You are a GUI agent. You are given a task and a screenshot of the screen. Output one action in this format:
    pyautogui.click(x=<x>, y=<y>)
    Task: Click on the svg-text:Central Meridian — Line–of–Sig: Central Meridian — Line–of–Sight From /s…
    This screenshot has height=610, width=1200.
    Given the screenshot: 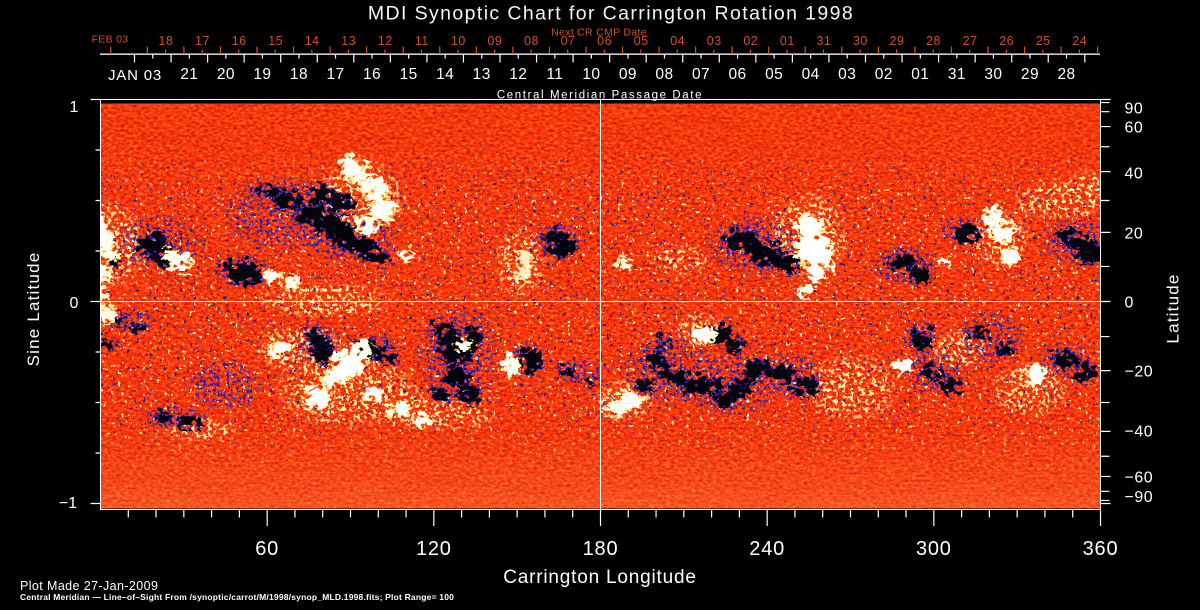 What is the action you would take?
    pyautogui.click(x=237, y=597)
    